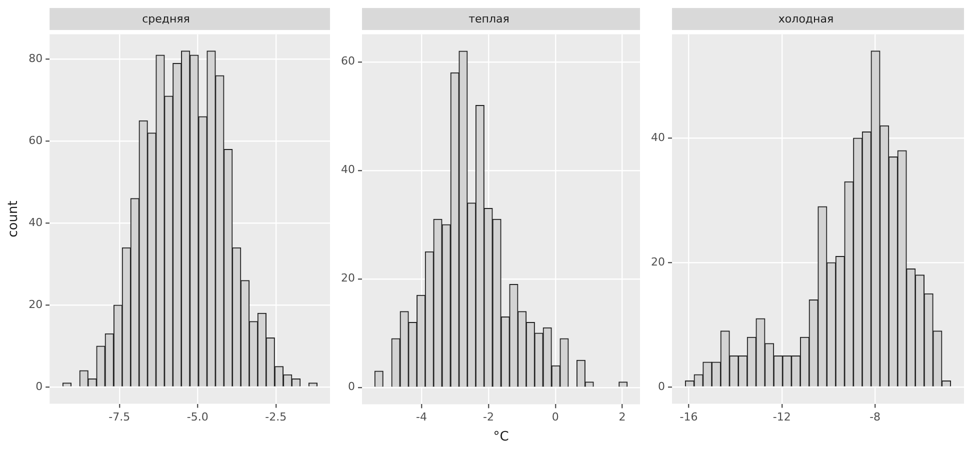 This screenshot has width=968, height=457. I want to click on x-tick-label: -4, so click(422, 417).